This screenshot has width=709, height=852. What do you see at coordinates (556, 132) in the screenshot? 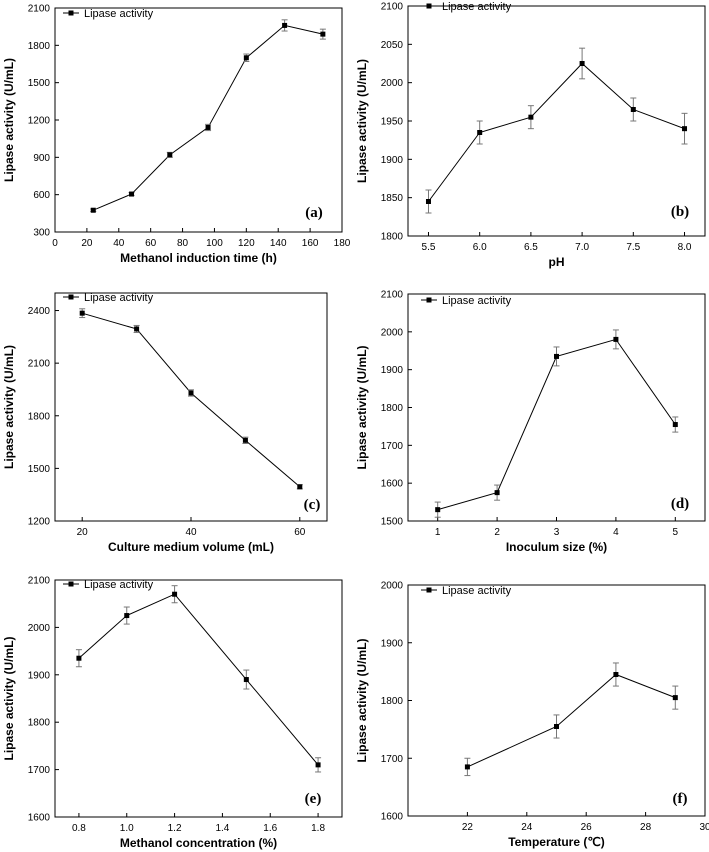
I see `panel-b-series-line` at bounding box center [556, 132].